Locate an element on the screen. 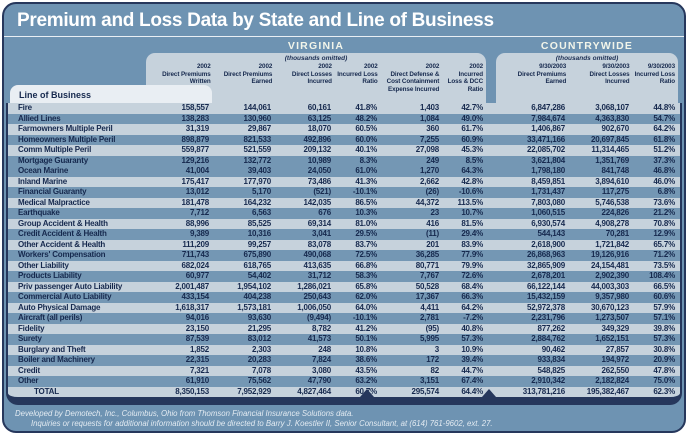 The height and width of the screenshot is (437, 688). cell: 72.5% is located at coordinates (366, 254).